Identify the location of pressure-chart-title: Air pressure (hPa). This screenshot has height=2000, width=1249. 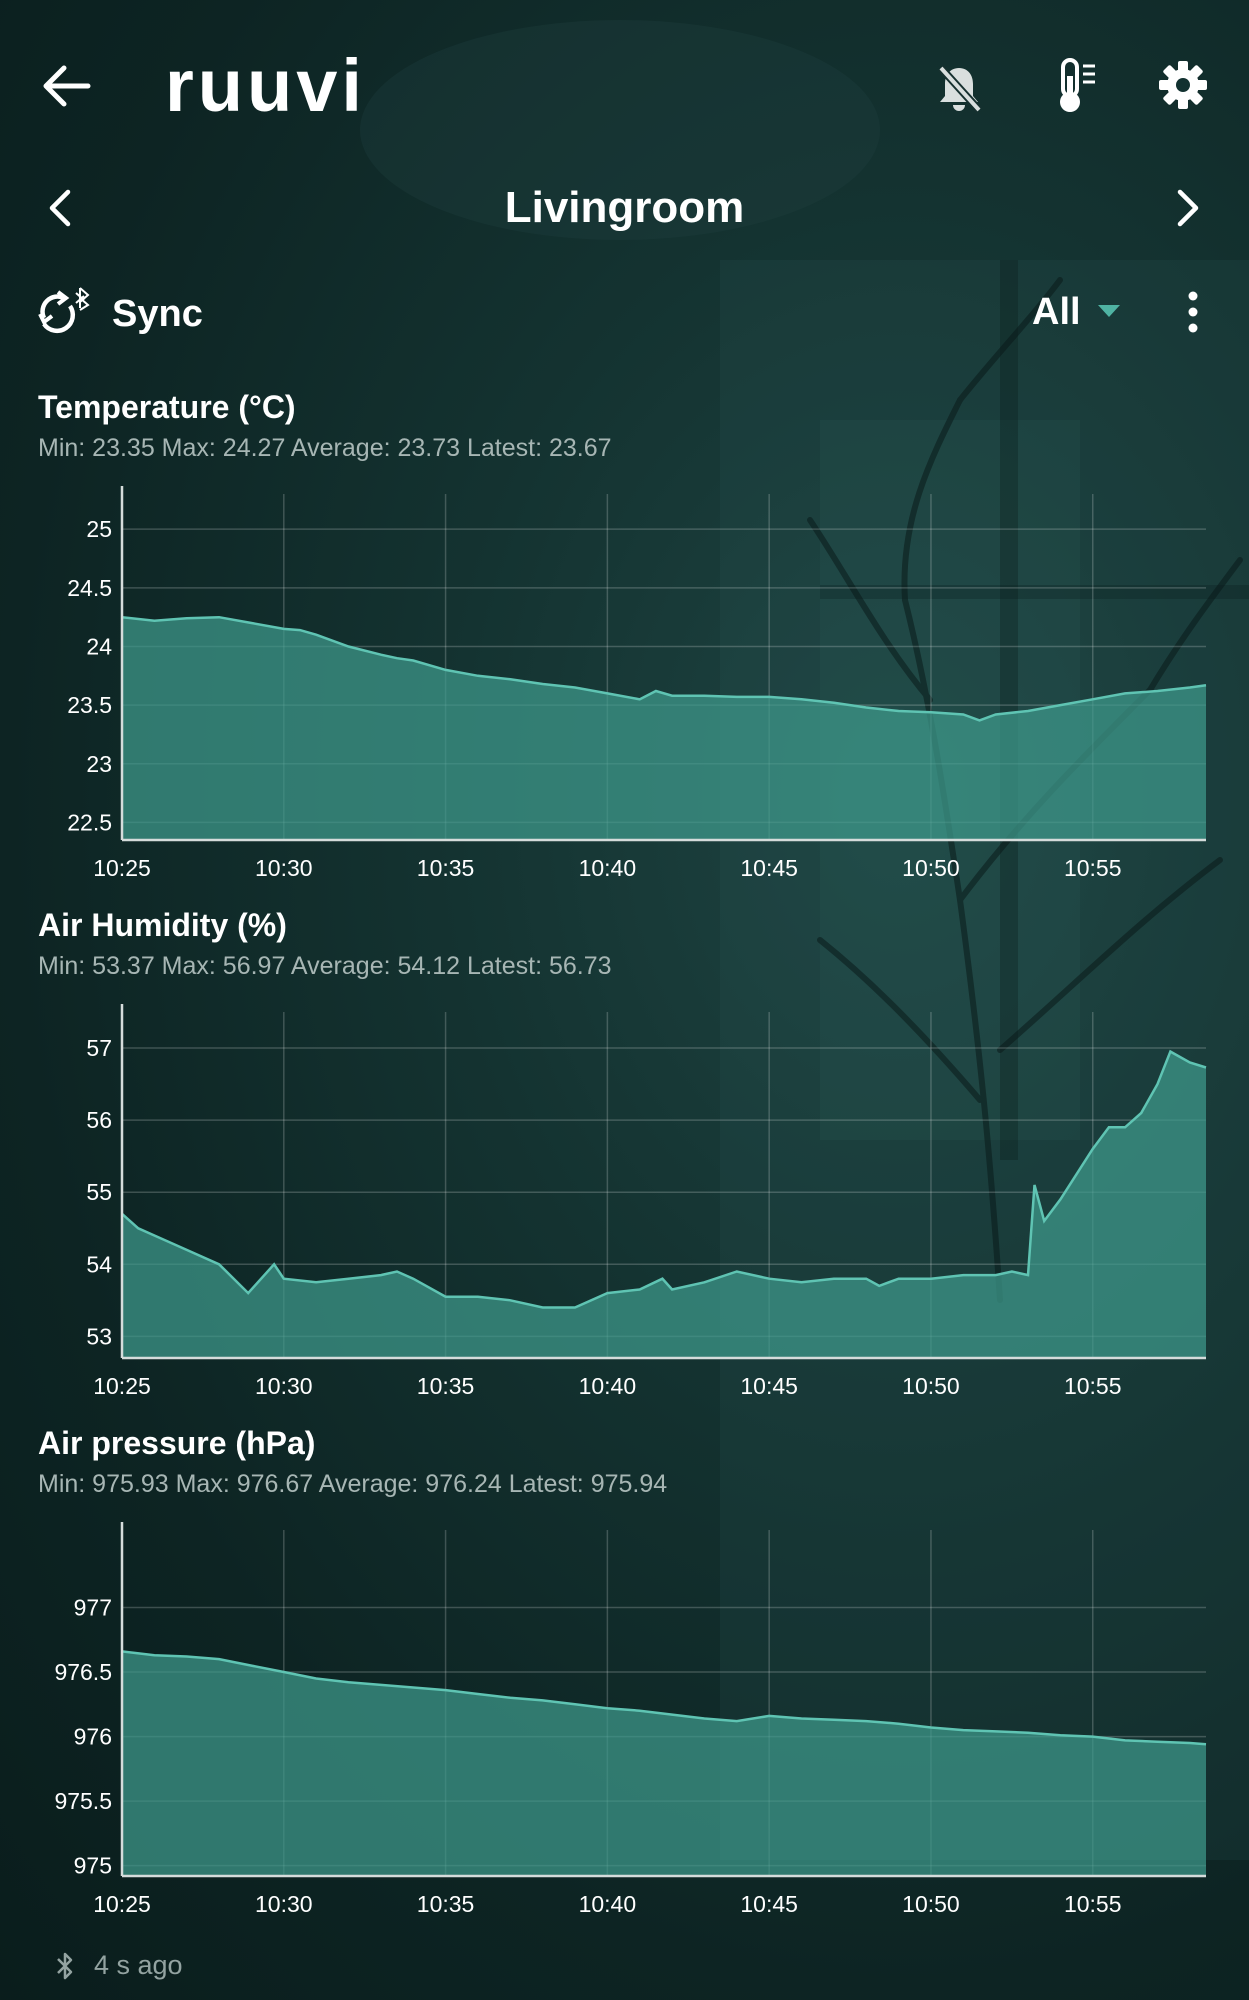
(177, 1443).